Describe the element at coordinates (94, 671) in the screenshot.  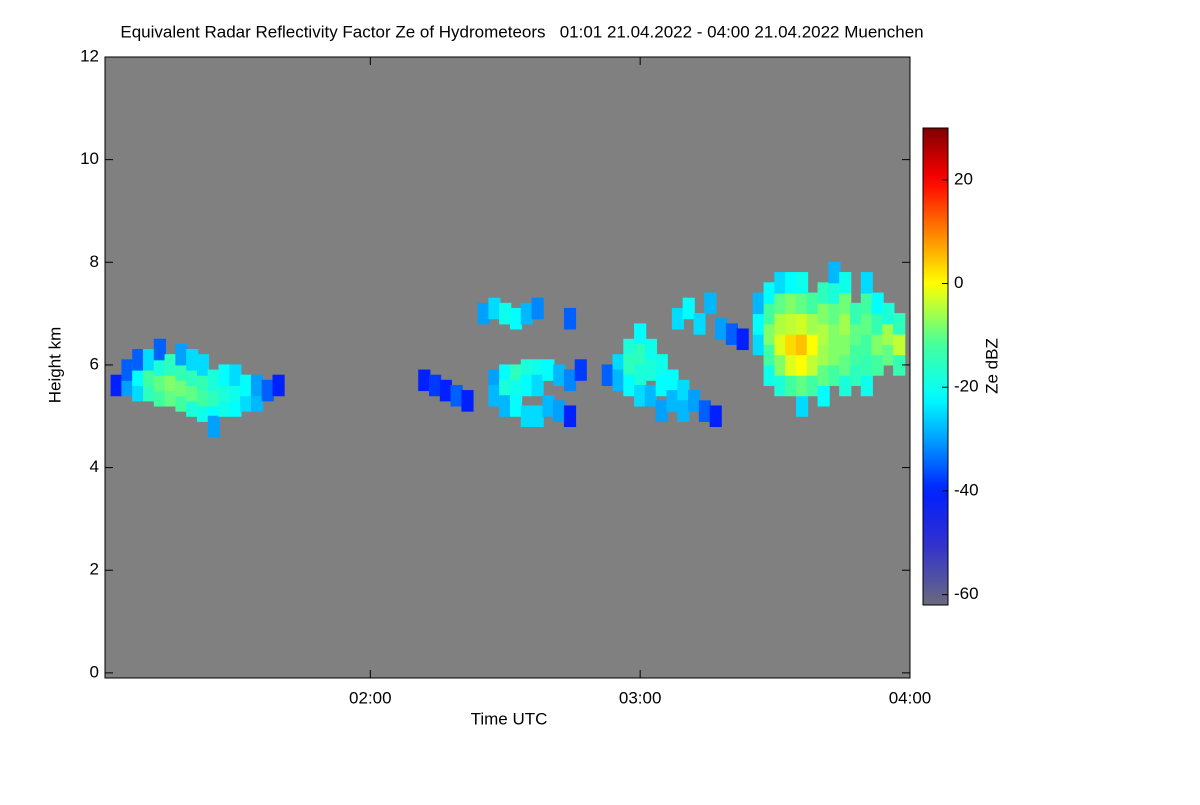
I see `y-tick-label: 0` at that location.